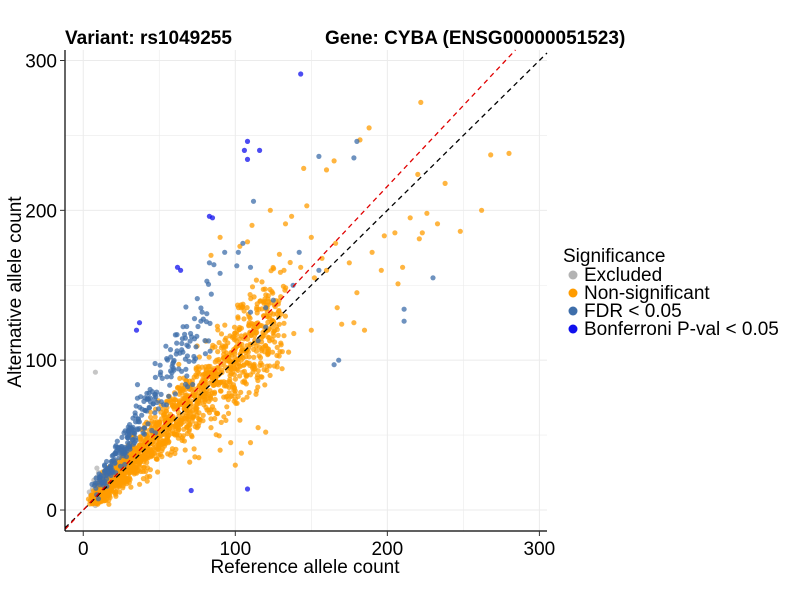  Describe the element at coordinates (235, 549) in the screenshot. I see `x-tick-label: 100` at that location.